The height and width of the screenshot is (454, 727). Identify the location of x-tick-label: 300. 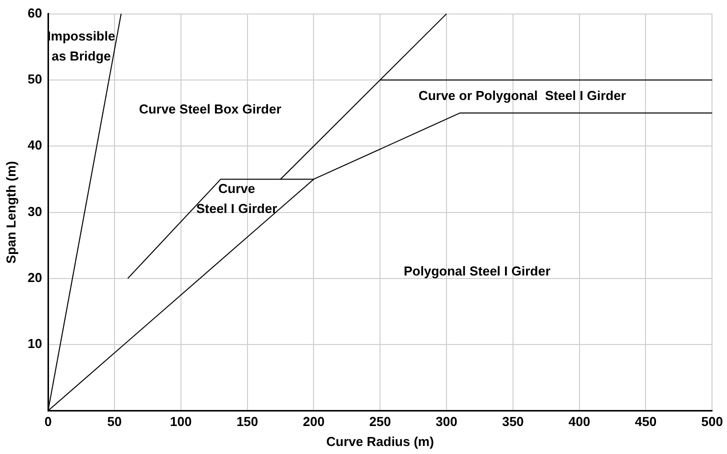
(447, 422).